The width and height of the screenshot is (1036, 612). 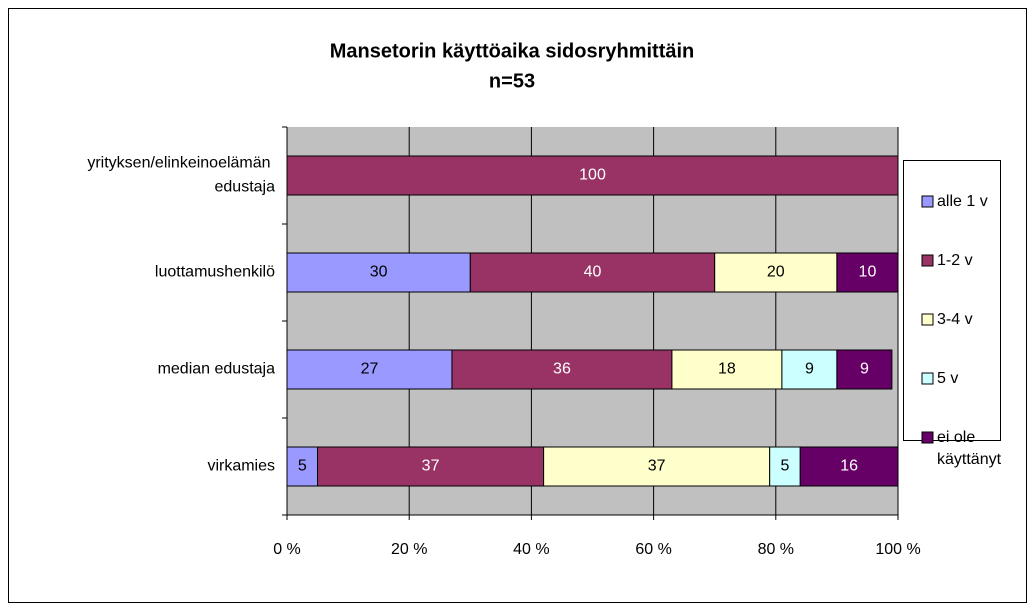 I want to click on y-tick-label: median edustaja, so click(x=217, y=369).